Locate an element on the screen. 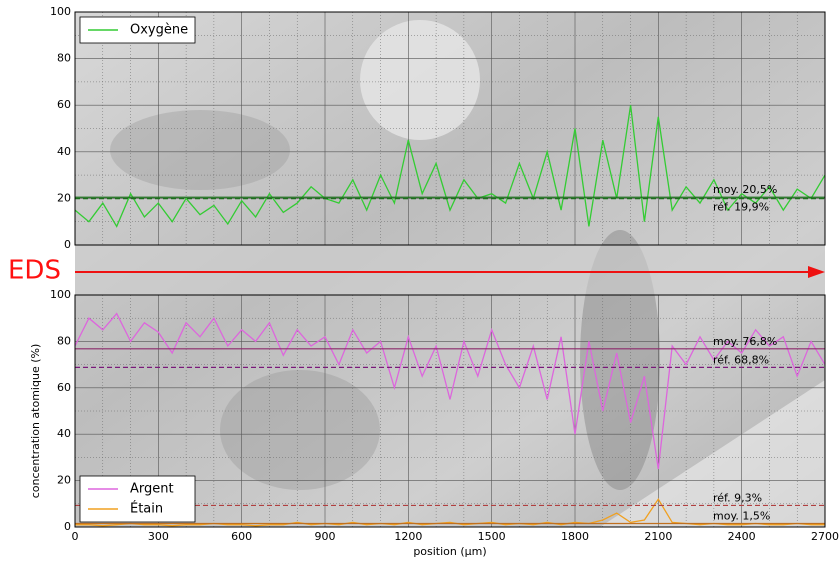  reference-label: réf. 9,3% is located at coordinates (737, 497).